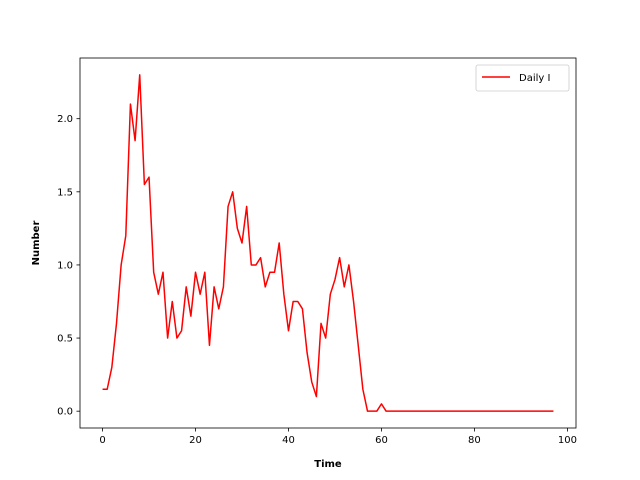  I want to click on y-tick-label: 2.0, so click(65, 119).